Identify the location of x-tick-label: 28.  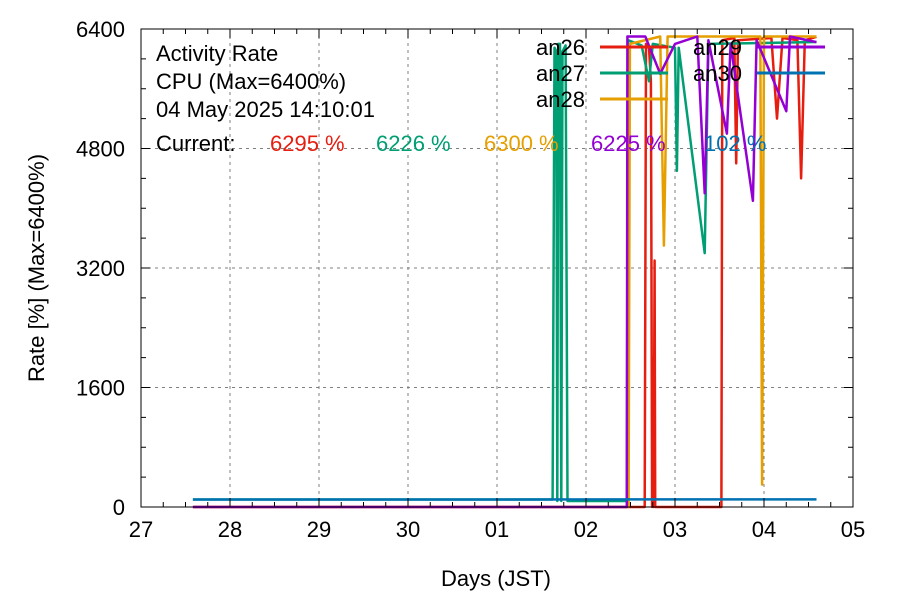
(230, 529).